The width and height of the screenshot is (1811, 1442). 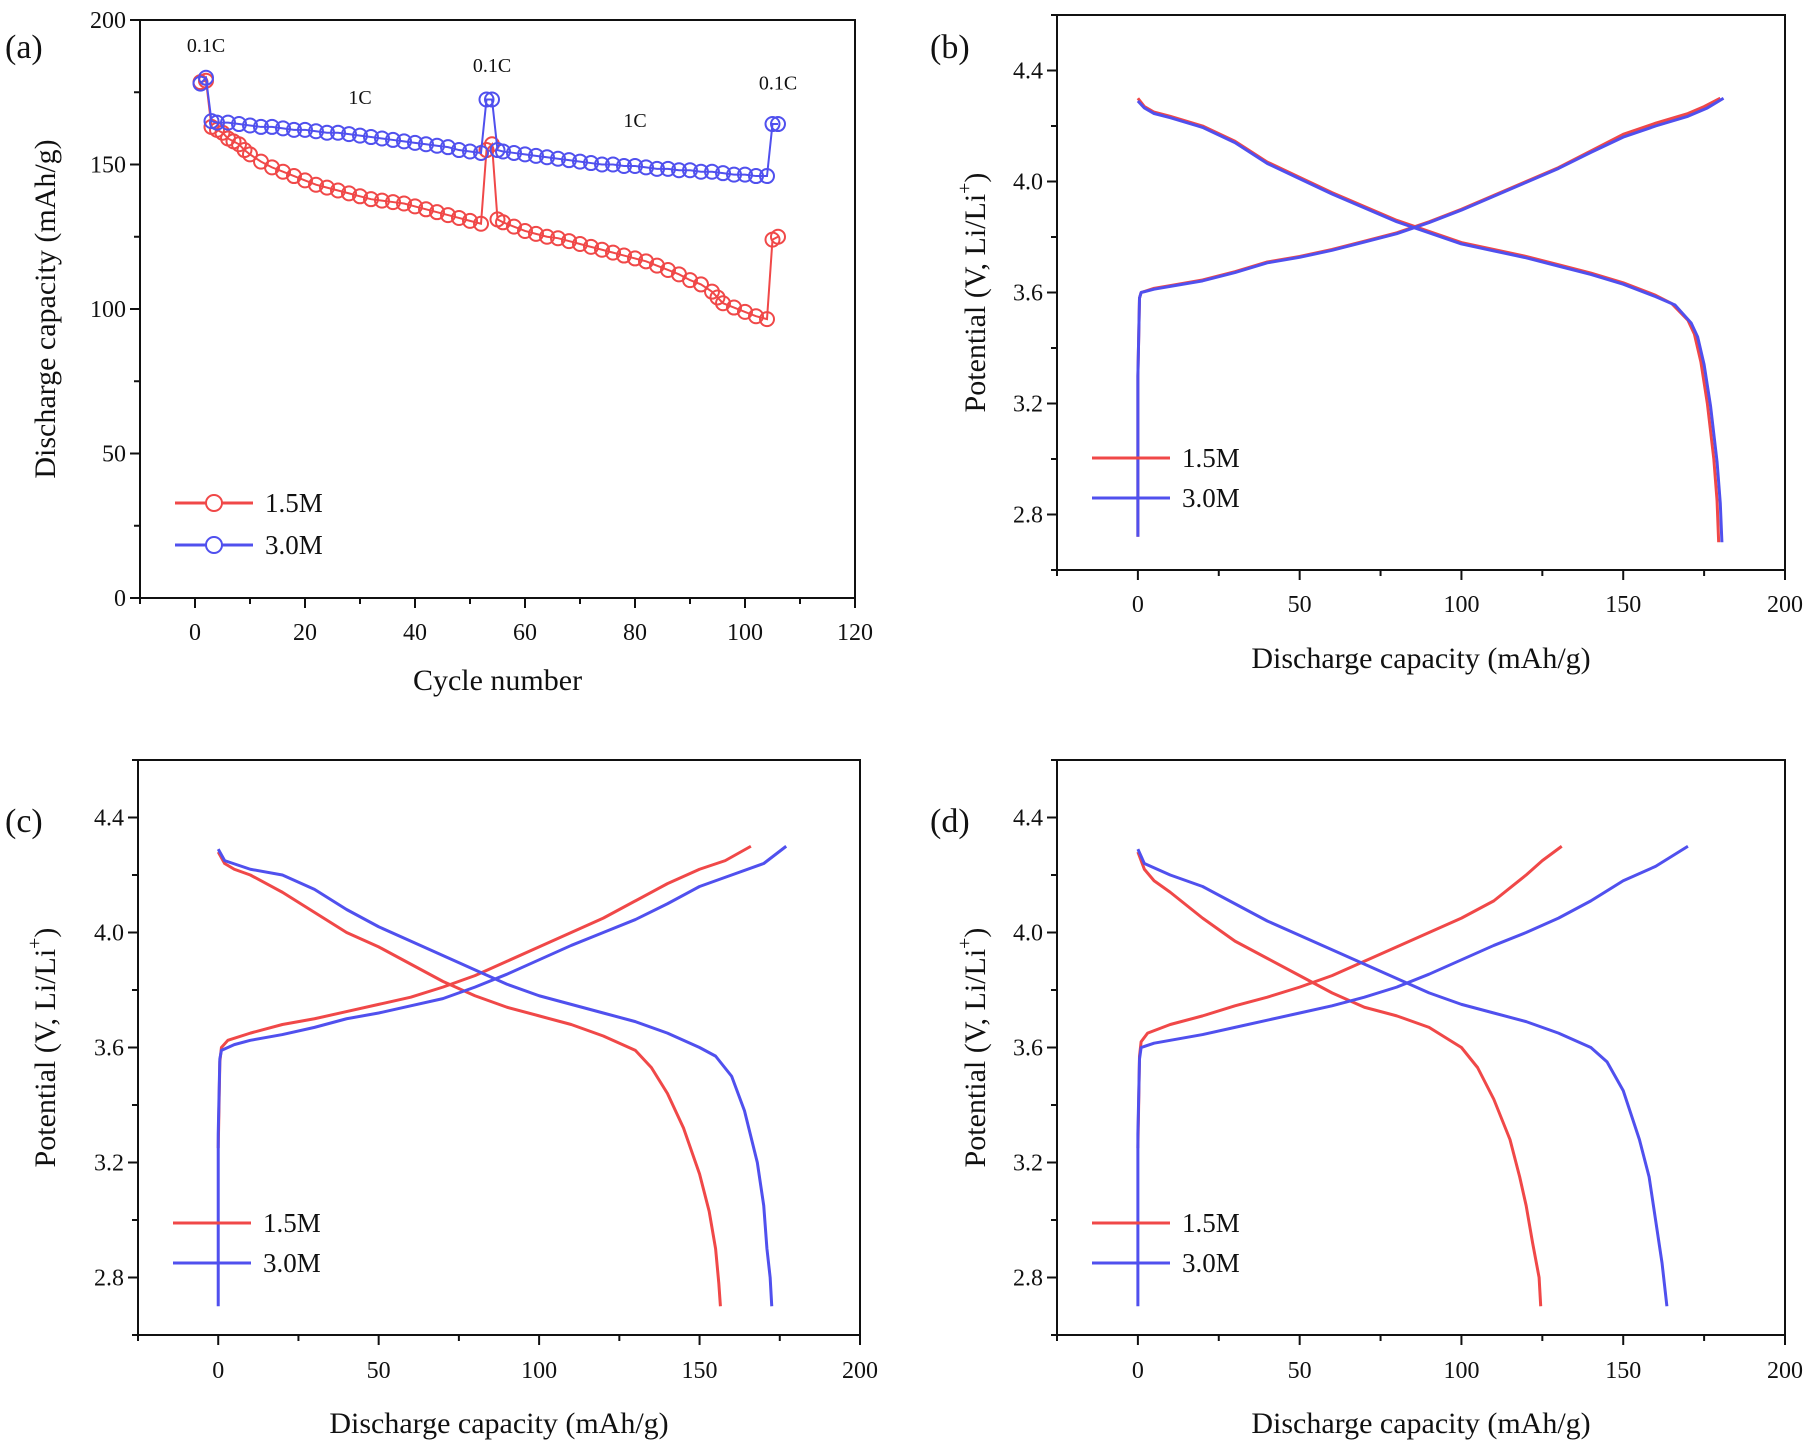 What do you see at coordinates (489, 200) in the screenshot?
I see `series-line-1.5M` at bounding box center [489, 200].